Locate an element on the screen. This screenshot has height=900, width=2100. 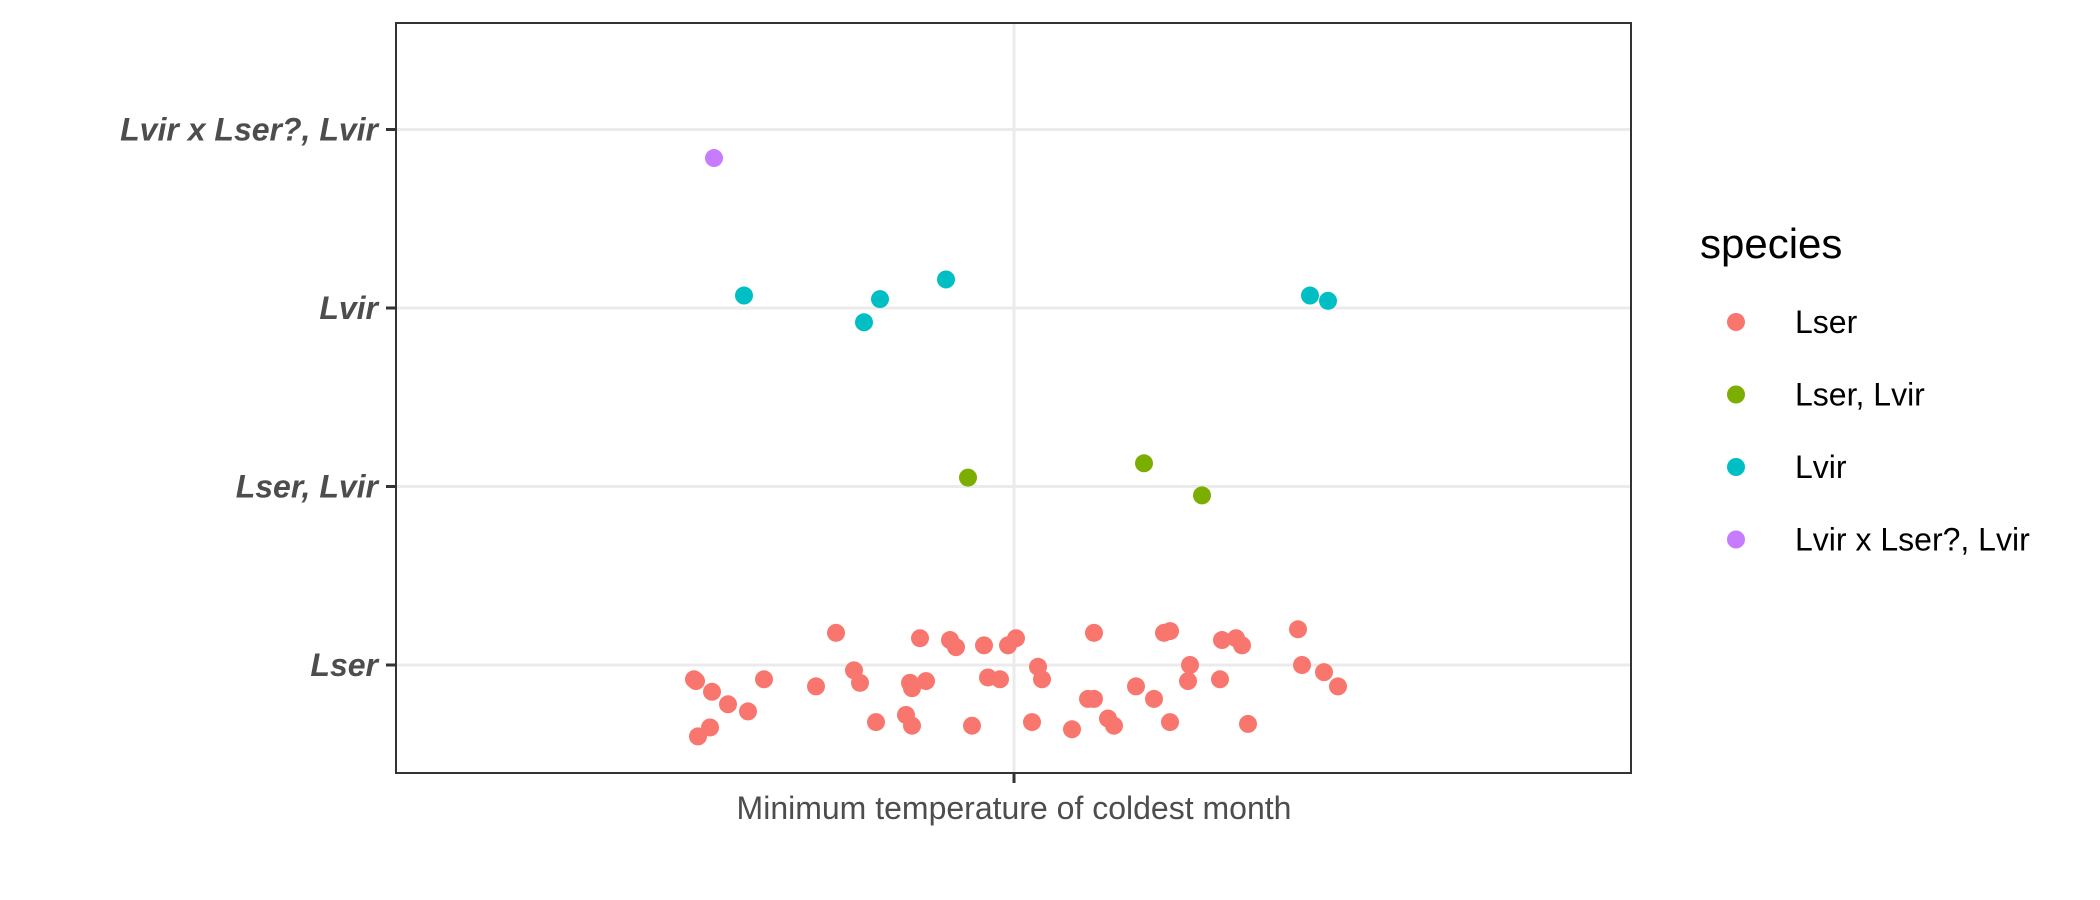
y-tick-label: Lser, Lvir is located at coordinates (308, 487).